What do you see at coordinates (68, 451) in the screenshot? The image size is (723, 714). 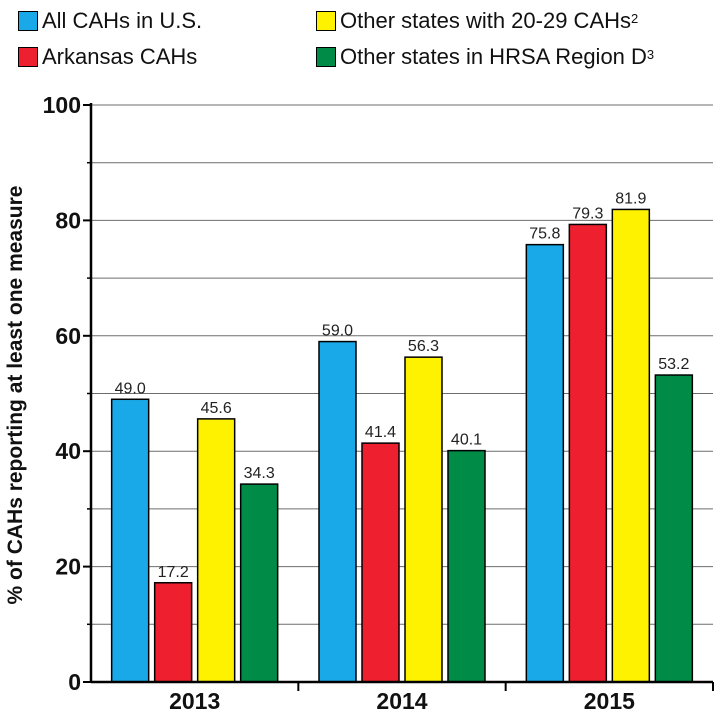 I see `y-tick-label: 40` at bounding box center [68, 451].